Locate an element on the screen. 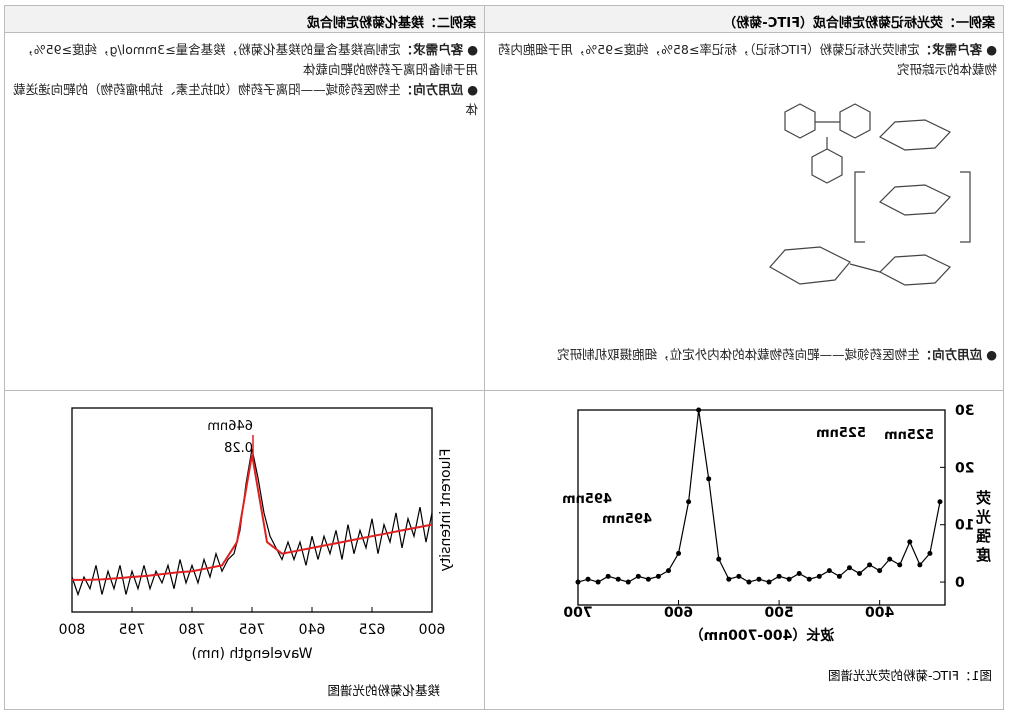 This screenshot has height=715, width=1009. header-cell: 案例一：荧光标记菊粉定制合成（FITC-菊粉） is located at coordinates (744, 19).